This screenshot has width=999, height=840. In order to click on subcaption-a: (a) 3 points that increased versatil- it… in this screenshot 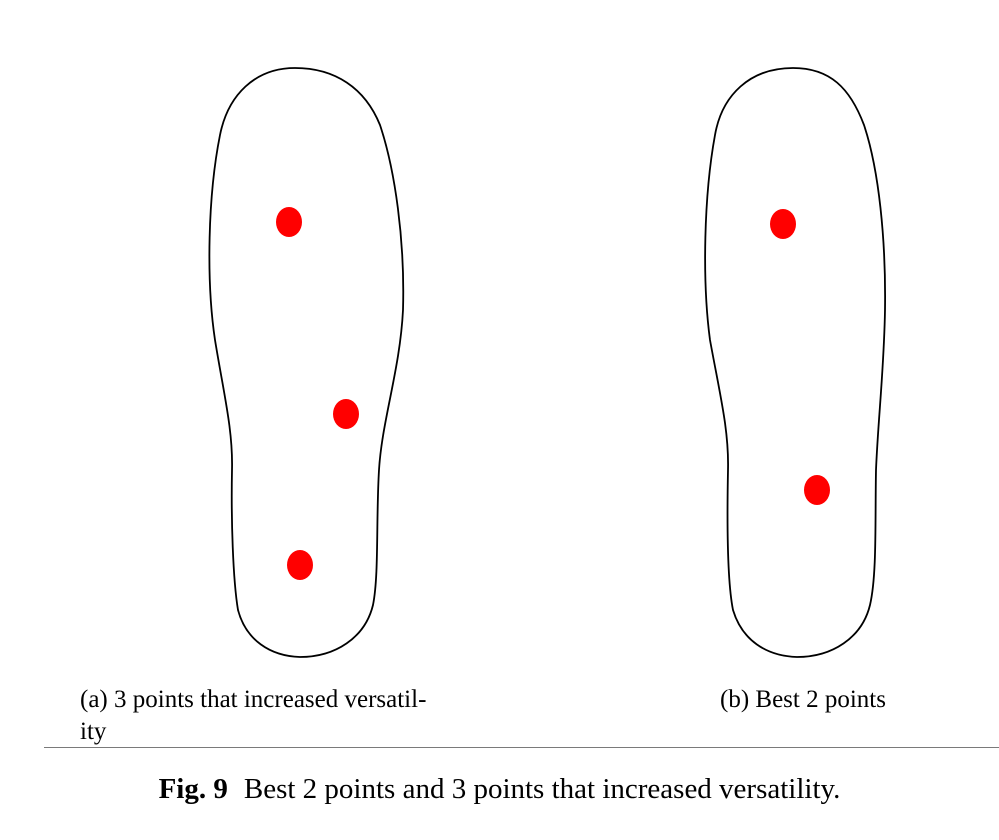, I will do `click(320, 716)`.